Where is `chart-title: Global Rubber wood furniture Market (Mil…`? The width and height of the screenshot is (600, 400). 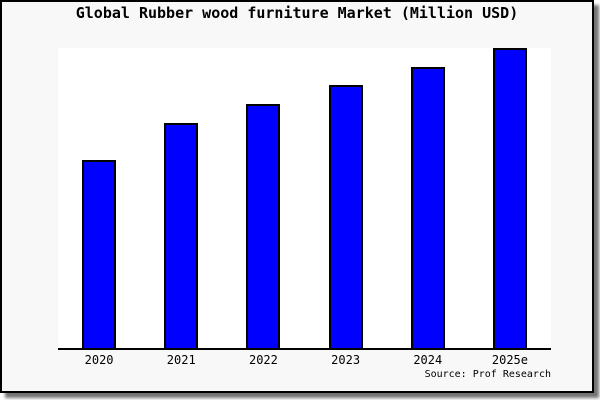 chart-title: Global Rubber wood furniture Market (Mil… is located at coordinates (297, 13).